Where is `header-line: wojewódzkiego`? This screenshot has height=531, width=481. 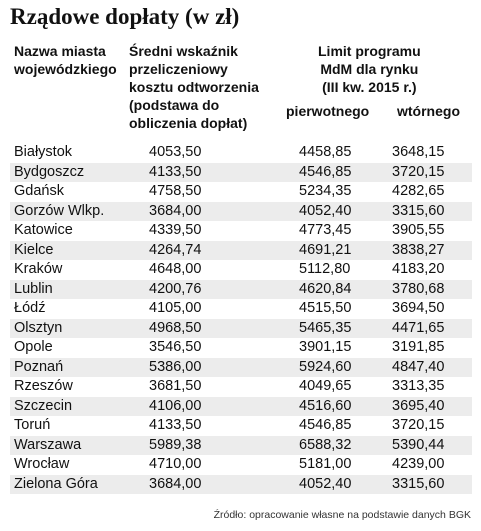 header-line: wojewódzkiego is located at coordinates (65, 69).